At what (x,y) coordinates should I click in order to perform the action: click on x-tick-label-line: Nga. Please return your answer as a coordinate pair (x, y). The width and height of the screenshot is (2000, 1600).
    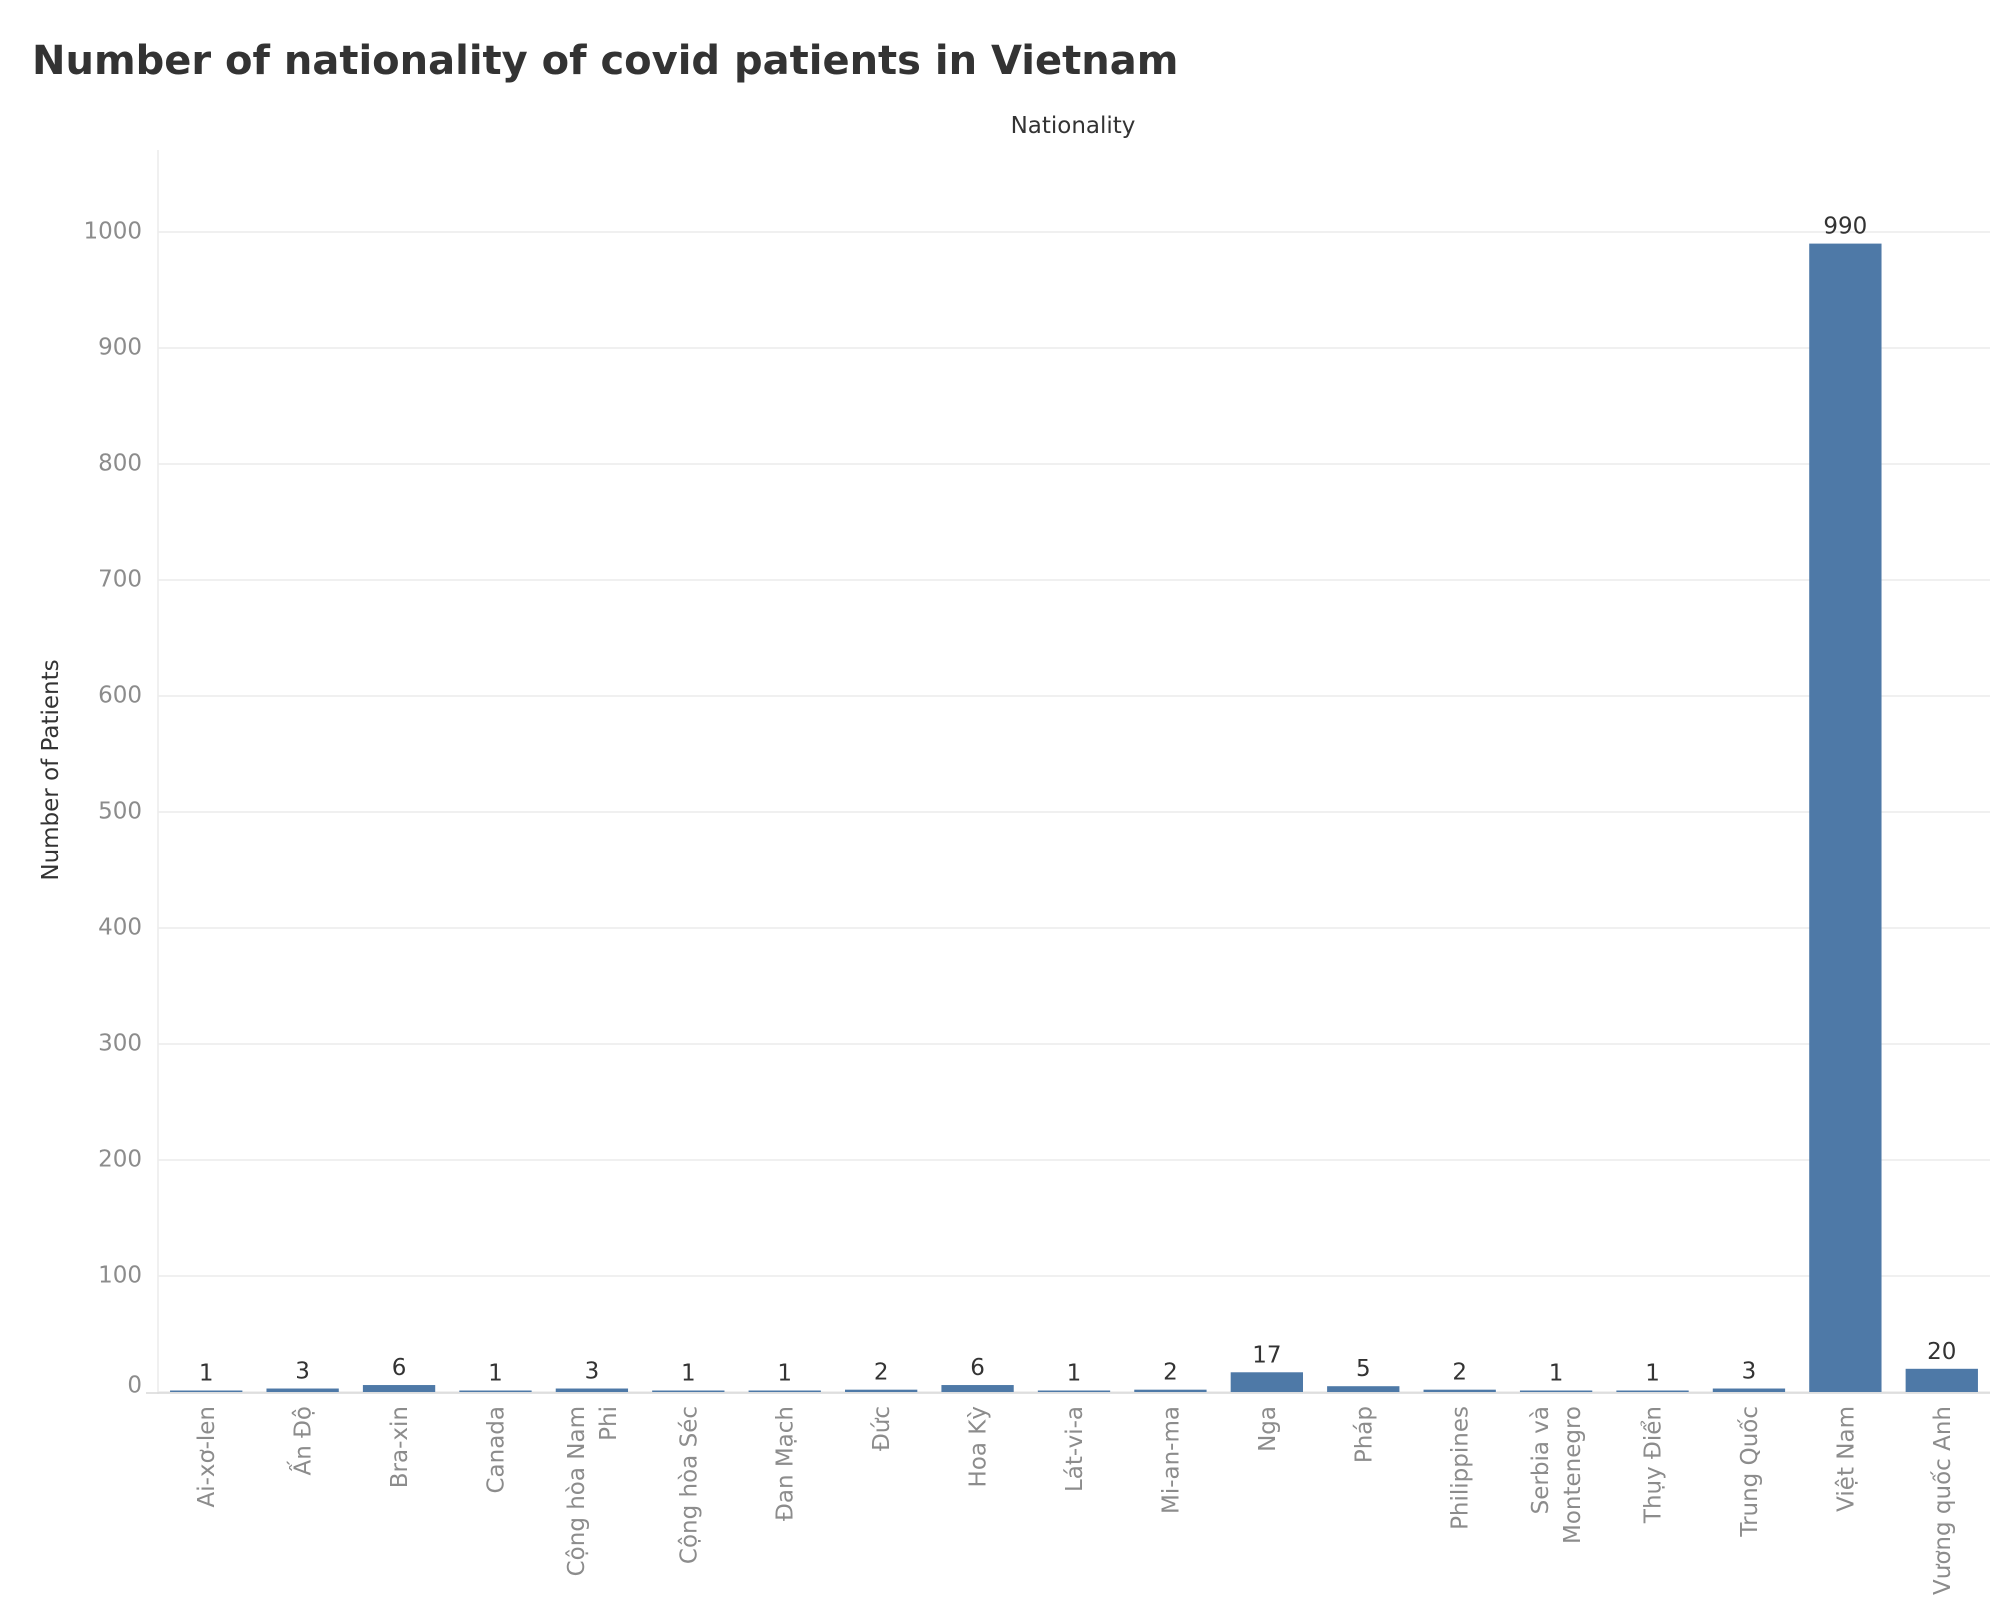
    Looking at the image, I should click on (1268, 1429).